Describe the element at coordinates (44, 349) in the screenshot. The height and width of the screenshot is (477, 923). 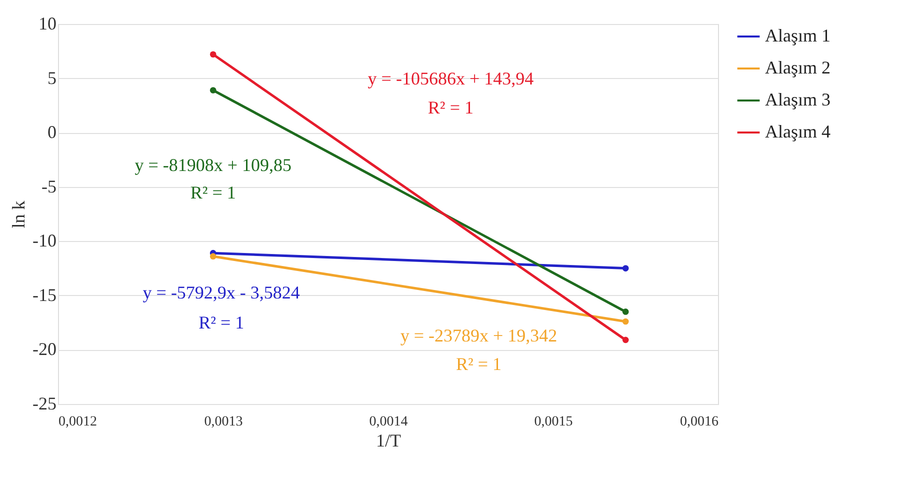
I see `y-tick-label: -20` at that location.